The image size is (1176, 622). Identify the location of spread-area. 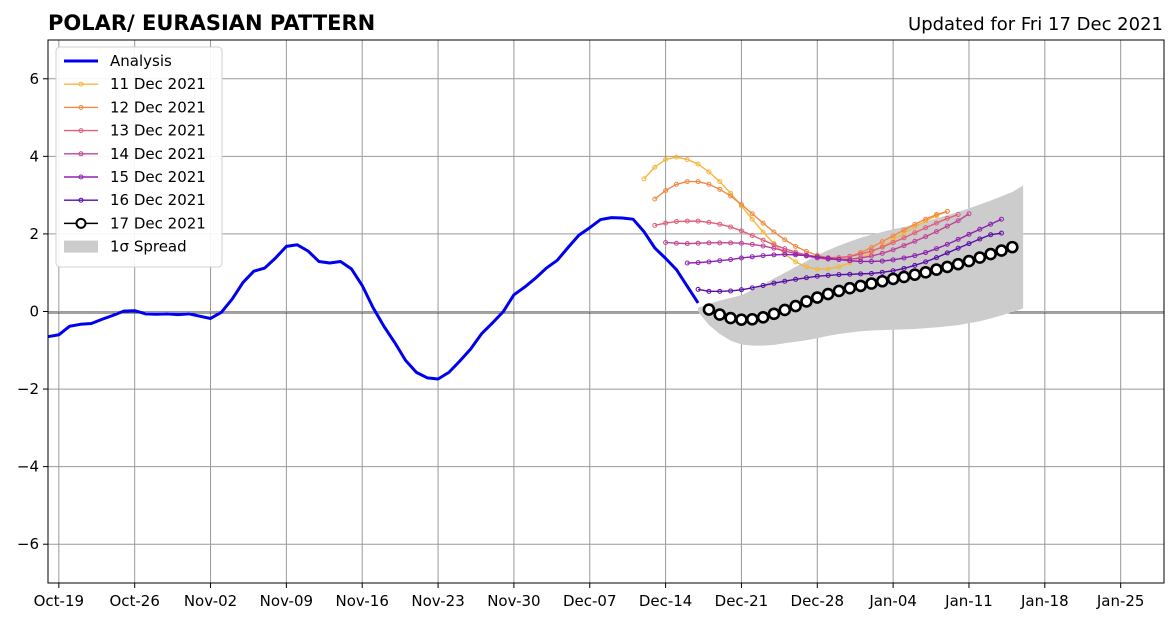
(861, 265).